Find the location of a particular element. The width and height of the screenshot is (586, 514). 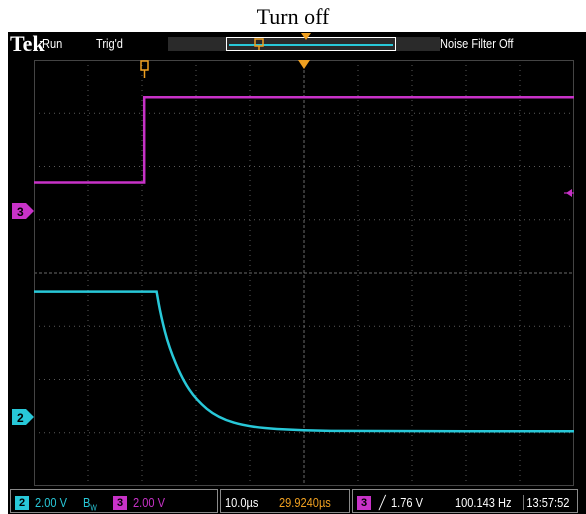

trigger-level: 1.76 V is located at coordinates (407, 502).